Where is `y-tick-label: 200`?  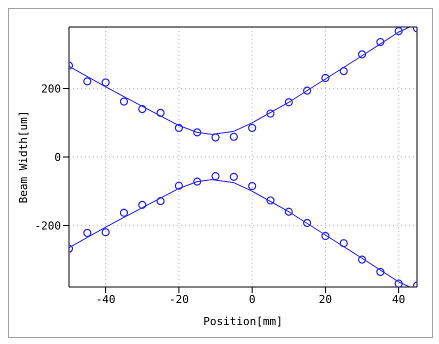 y-tick-label: 200 is located at coordinates (51, 89).